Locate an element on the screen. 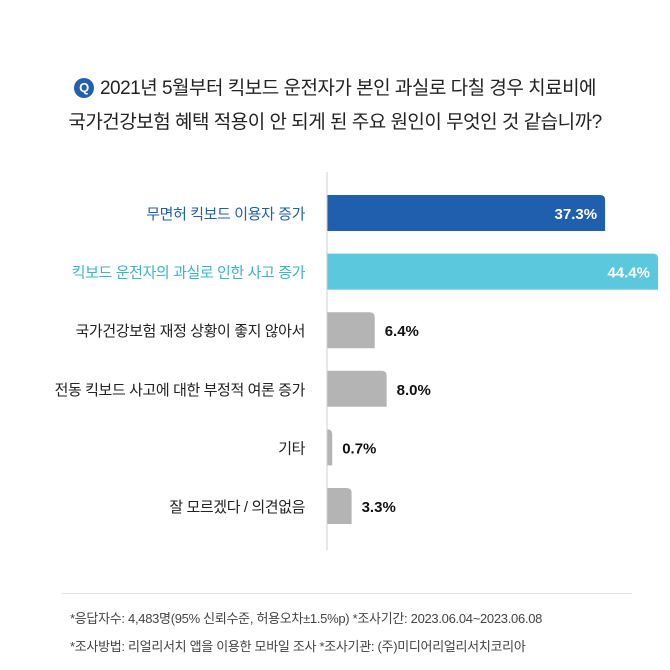  value-label: 8.0% is located at coordinates (414, 390).